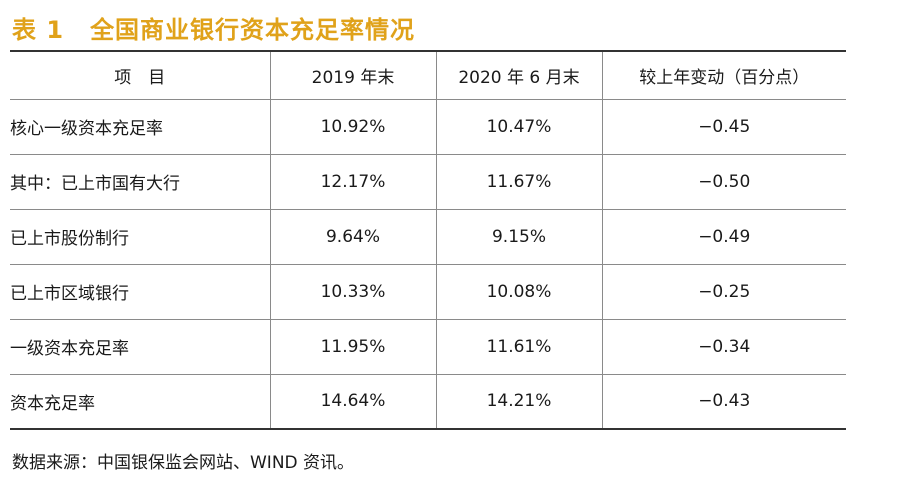  Describe the element at coordinates (140, 75) in the screenshot. I see `header-item: 项 目` at that location.